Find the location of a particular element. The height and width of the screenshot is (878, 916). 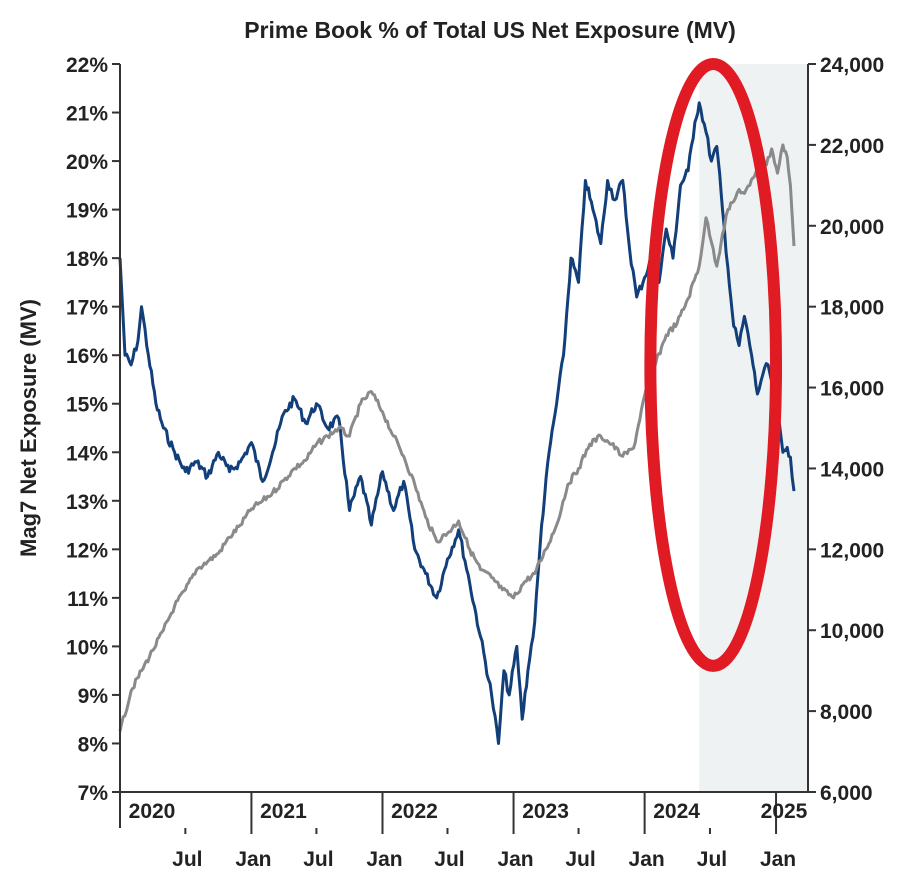

x-year-label: 2024 is located at coordinates (676, 811).